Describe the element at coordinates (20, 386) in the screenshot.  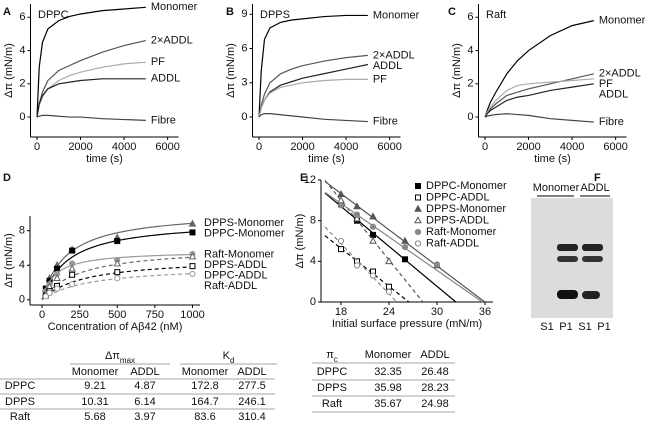
I see `row-label: DPPC` at that location.